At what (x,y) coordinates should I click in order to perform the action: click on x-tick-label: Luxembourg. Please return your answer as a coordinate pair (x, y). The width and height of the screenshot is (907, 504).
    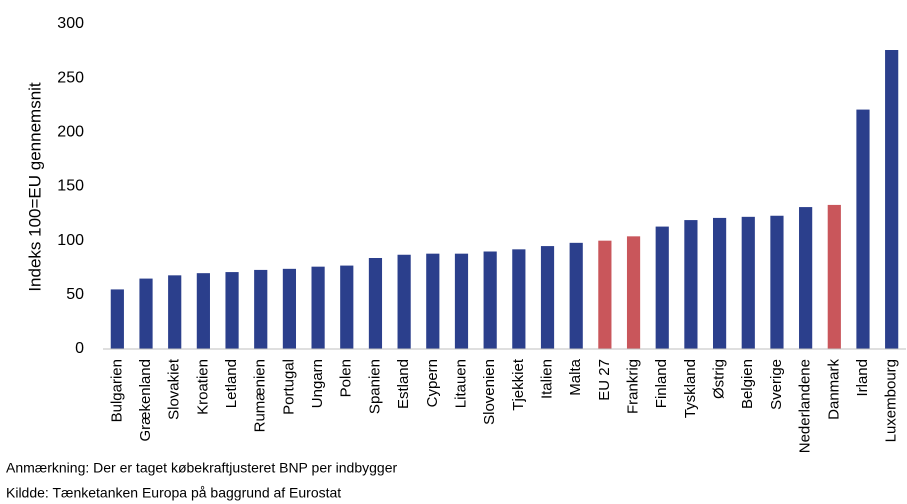
    Looking at the image, I should click on (891, 400).